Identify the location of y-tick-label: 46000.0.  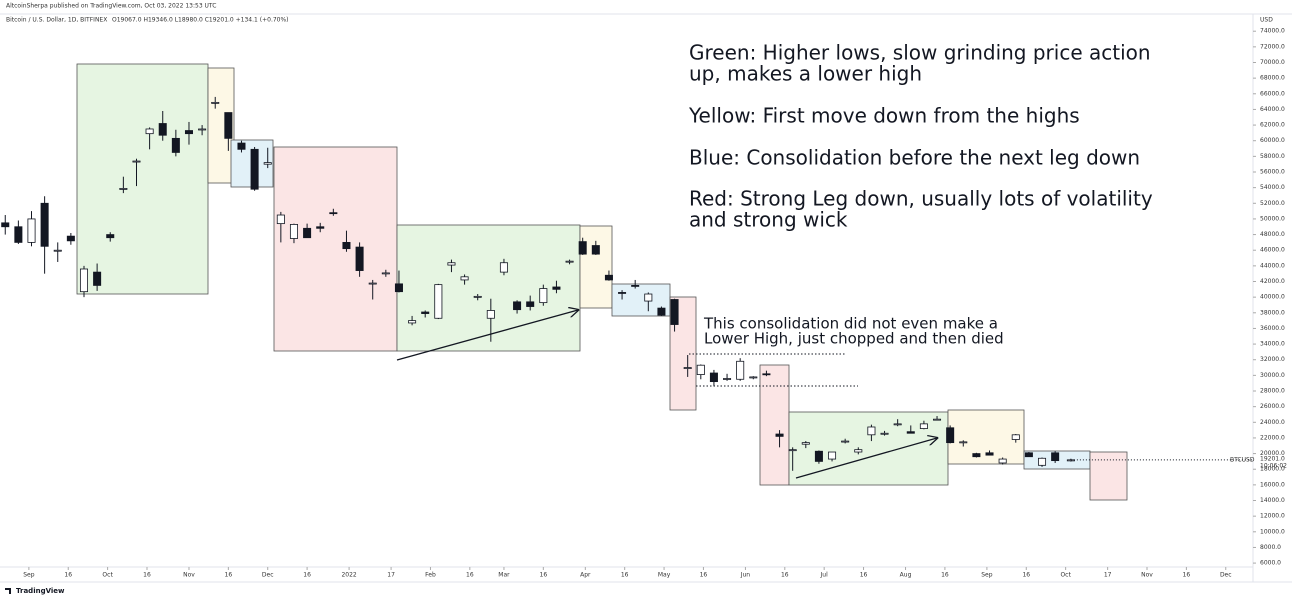
(1272, 250).